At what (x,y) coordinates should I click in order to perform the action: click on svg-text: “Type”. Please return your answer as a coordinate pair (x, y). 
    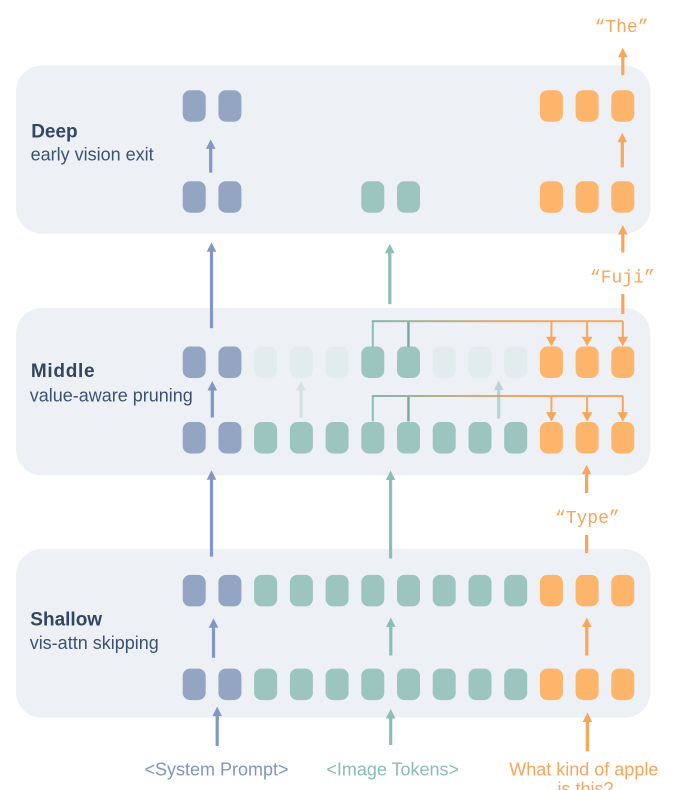
    Looking at the image, I should click on (587, 519).